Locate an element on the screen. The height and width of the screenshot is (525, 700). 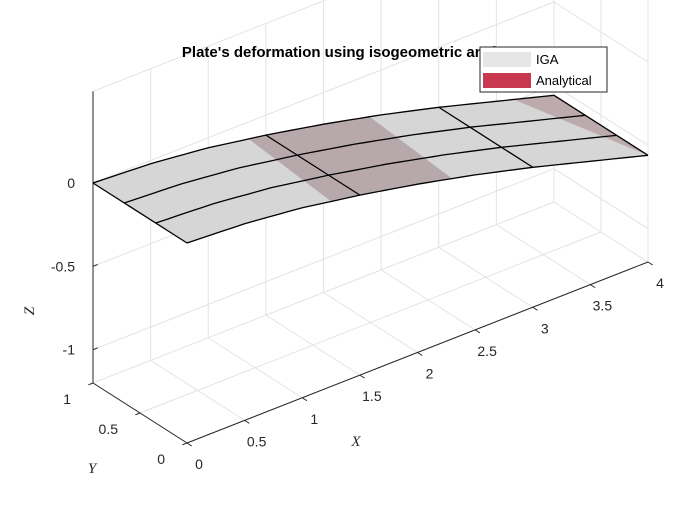
box-edge is located at coordinates (209, 46).